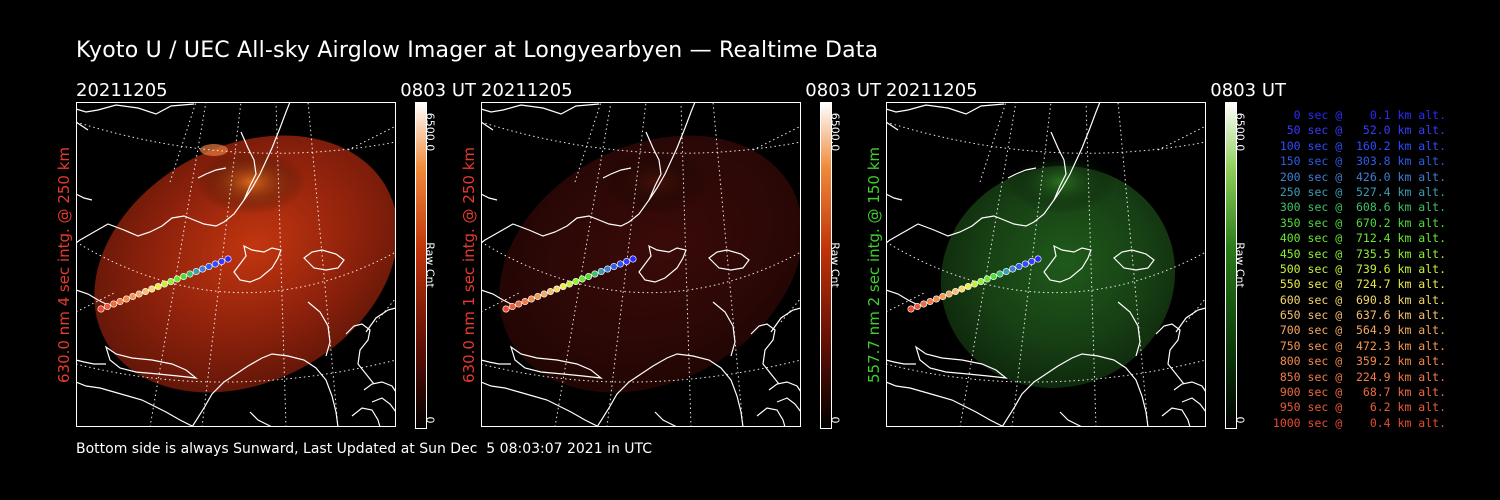 The height and width of the screenshot is (500, 1500). Describe the element at coordinates (469, 265) in the screenshot. I see `panel-wavelength-label: 630.0 nm 1 sec intg. @ 250 km` at that location.